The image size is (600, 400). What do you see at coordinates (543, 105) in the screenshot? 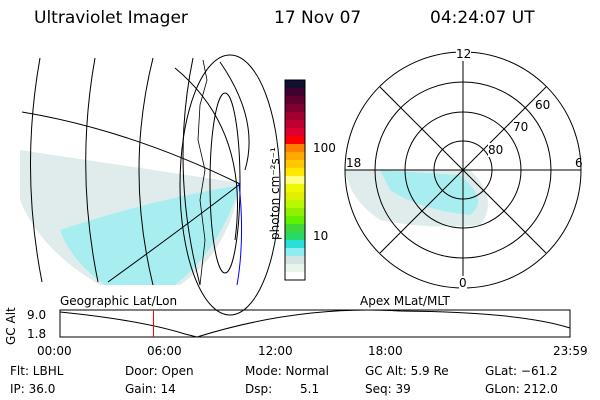
I see `lat-60: 60` at bounding box center [543, 105].